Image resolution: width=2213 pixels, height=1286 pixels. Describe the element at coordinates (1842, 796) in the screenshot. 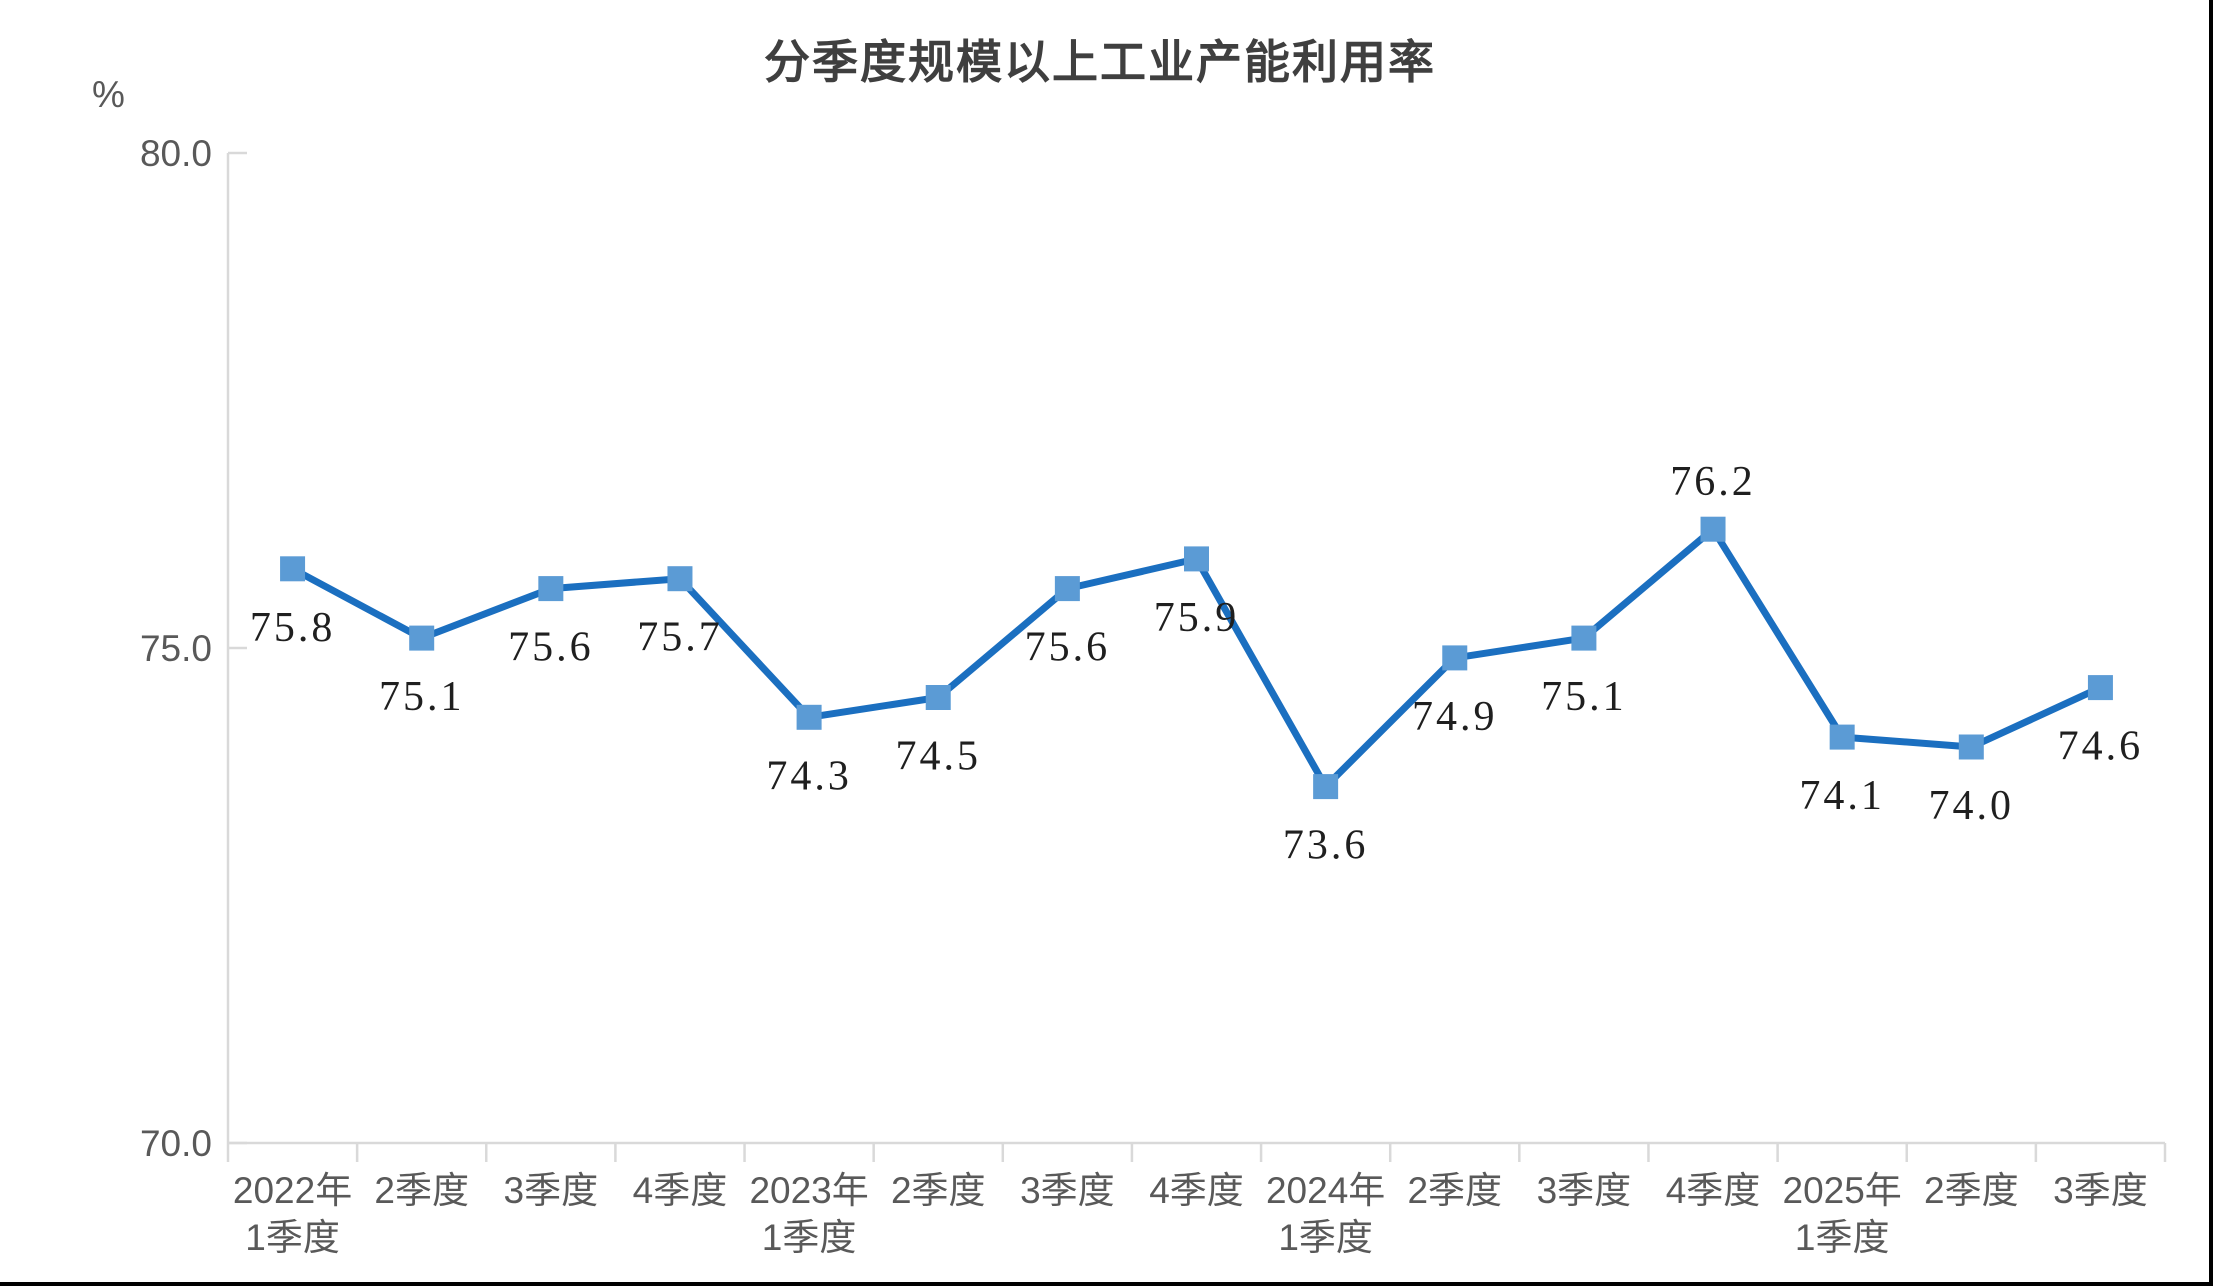

I see `data-label: 74.1` at that location.